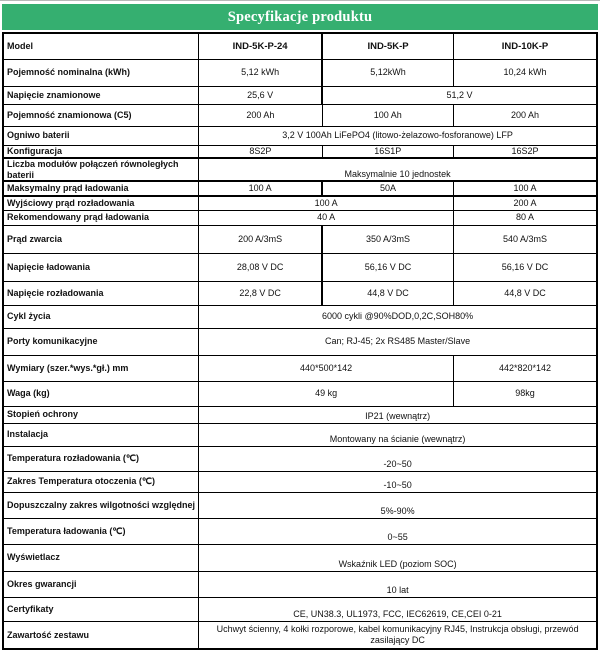 The image size is (600, 650). Describe the element at coordinates (101, 217) in the screenshot. I see `spec-row-label: Rekomendowany prąd ładowania` at that location.